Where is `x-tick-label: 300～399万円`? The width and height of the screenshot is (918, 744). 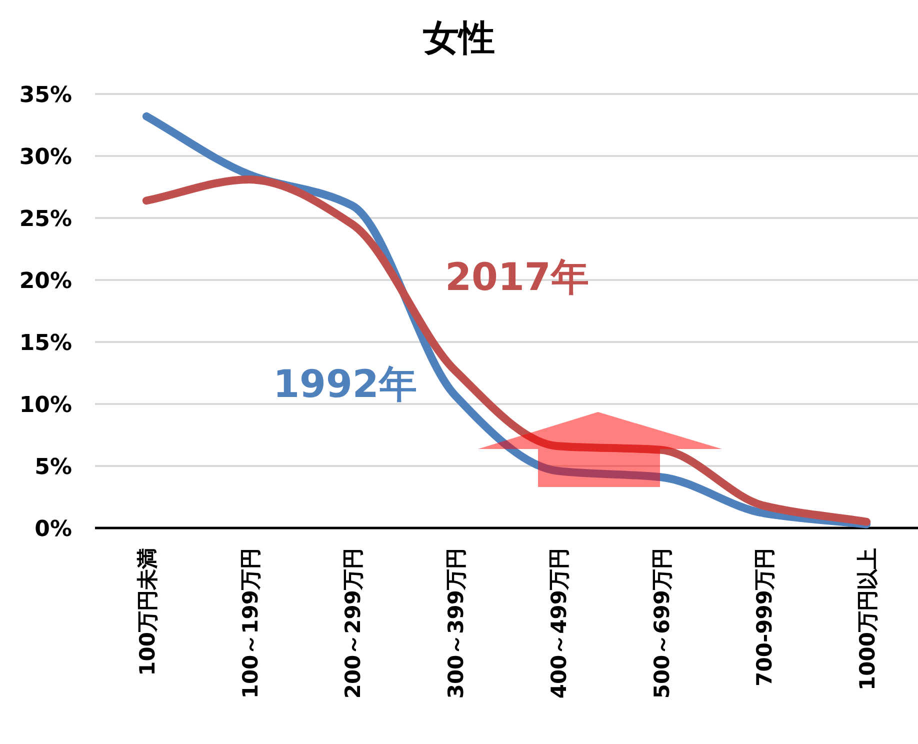 x-tick-label: 300～399万円 is located at coordinates (456, 623).